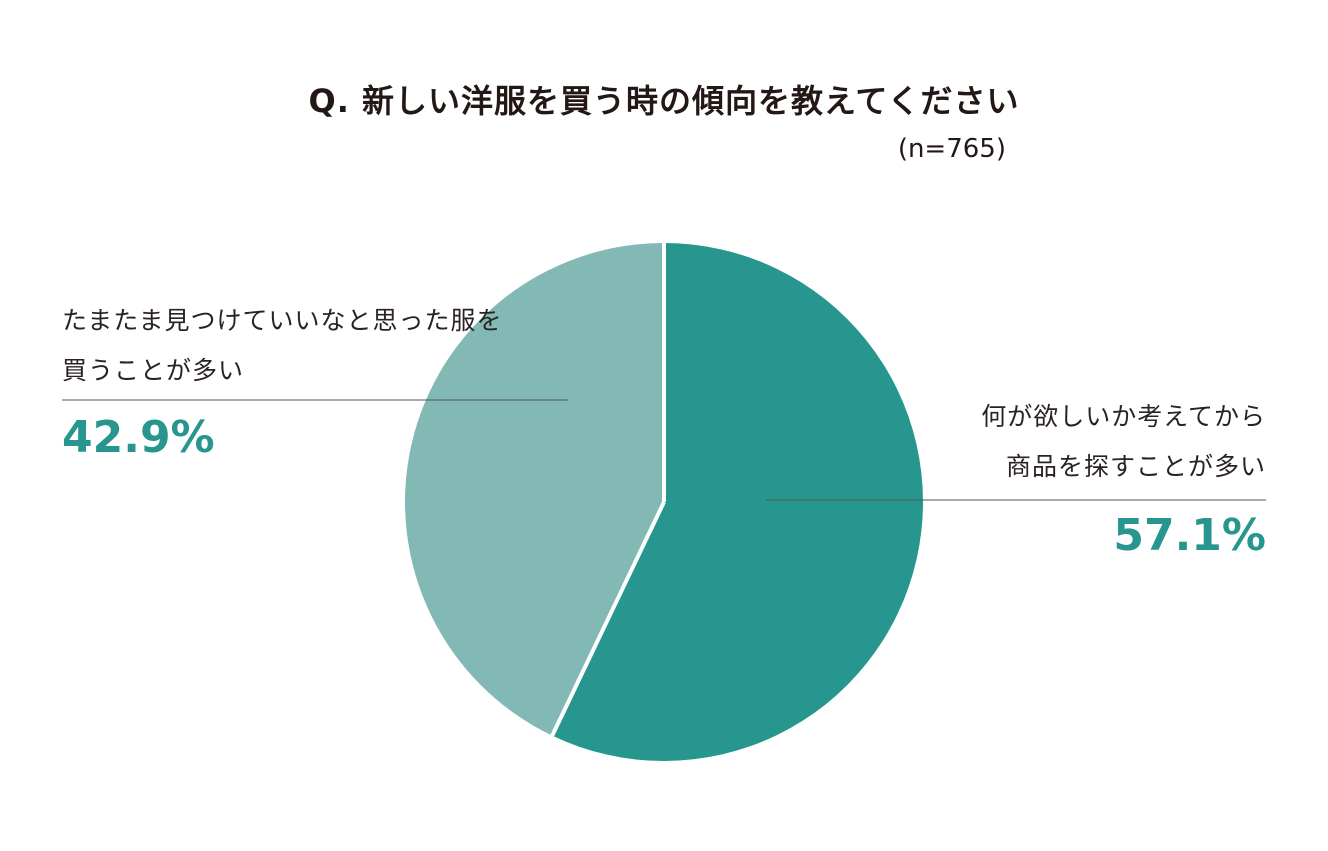  Describe the element at coordinates (282, 346) in the screenshot. I see `slice-label-browse: たまたま見つけていいなと思った服を 買うことが多い` at that location.